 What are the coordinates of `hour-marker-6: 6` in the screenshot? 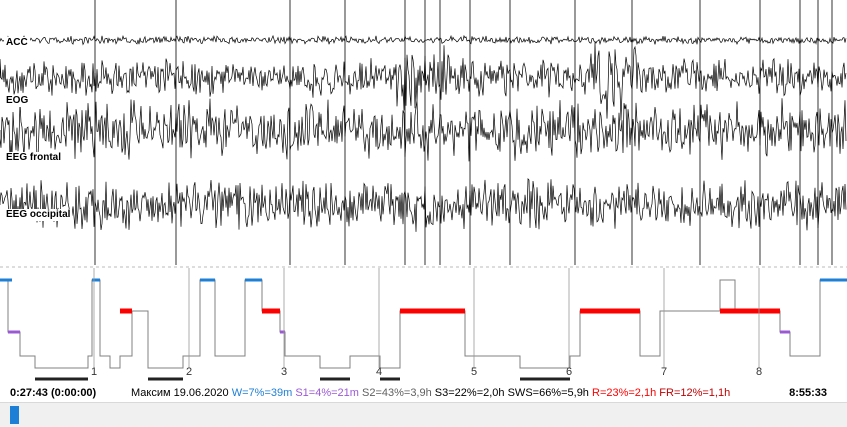 It's located at (569, 372).